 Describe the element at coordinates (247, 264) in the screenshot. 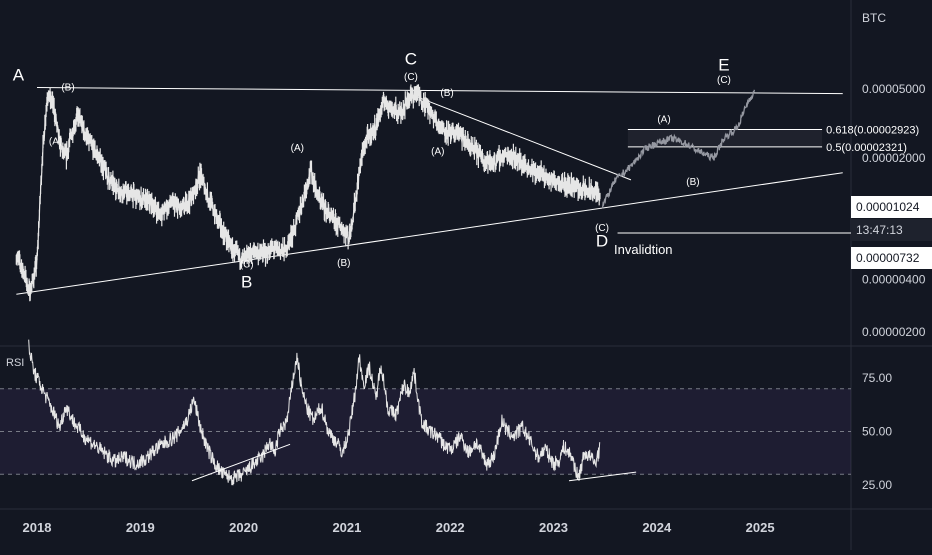

I see `wave-label-5: (C)` at that location.